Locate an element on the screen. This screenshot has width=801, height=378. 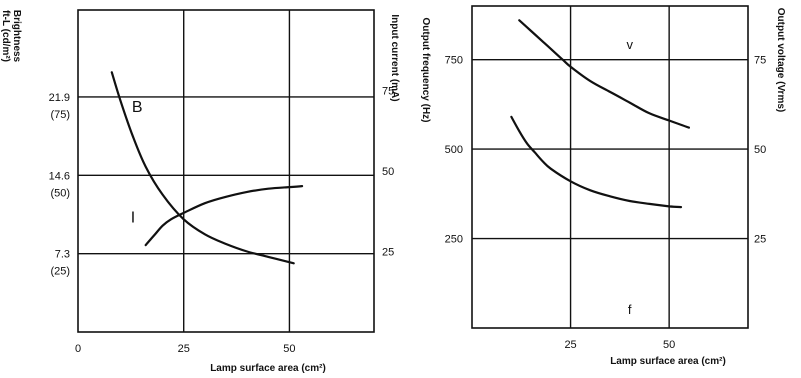
left-series-I-label: I is located at coordinates (133, 218).